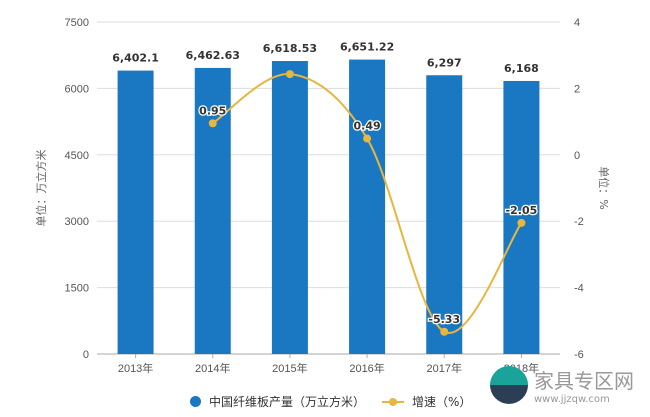  What do you see at coordinates (577, 23) in the screenshot?
I see `y2-tick-label: 4` at bounding box center [577, 23].